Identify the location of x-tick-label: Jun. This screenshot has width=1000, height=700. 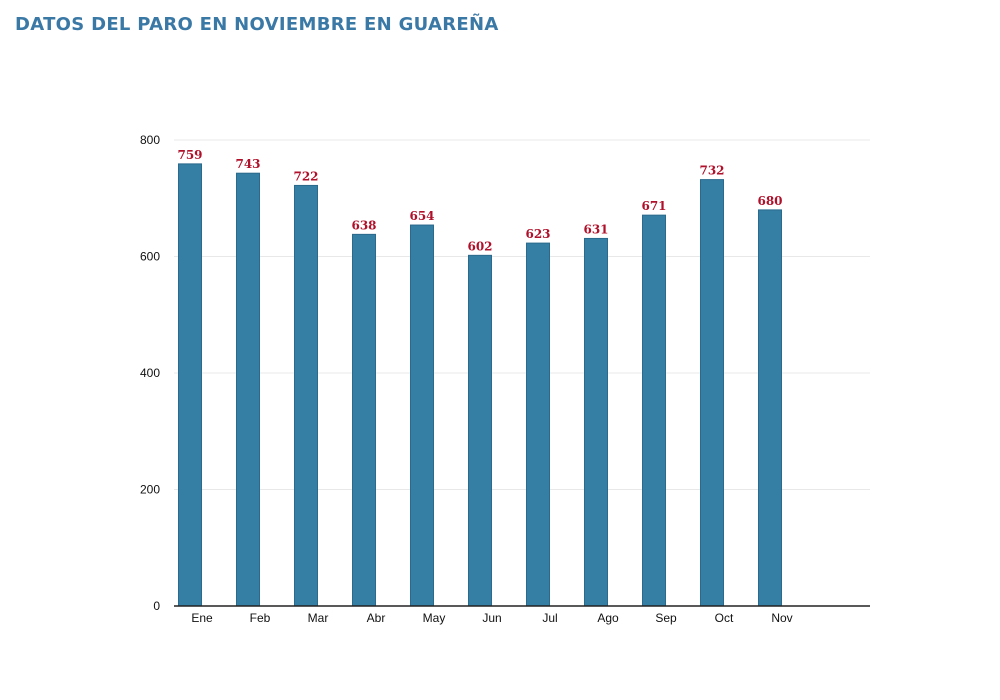
(491, 618).